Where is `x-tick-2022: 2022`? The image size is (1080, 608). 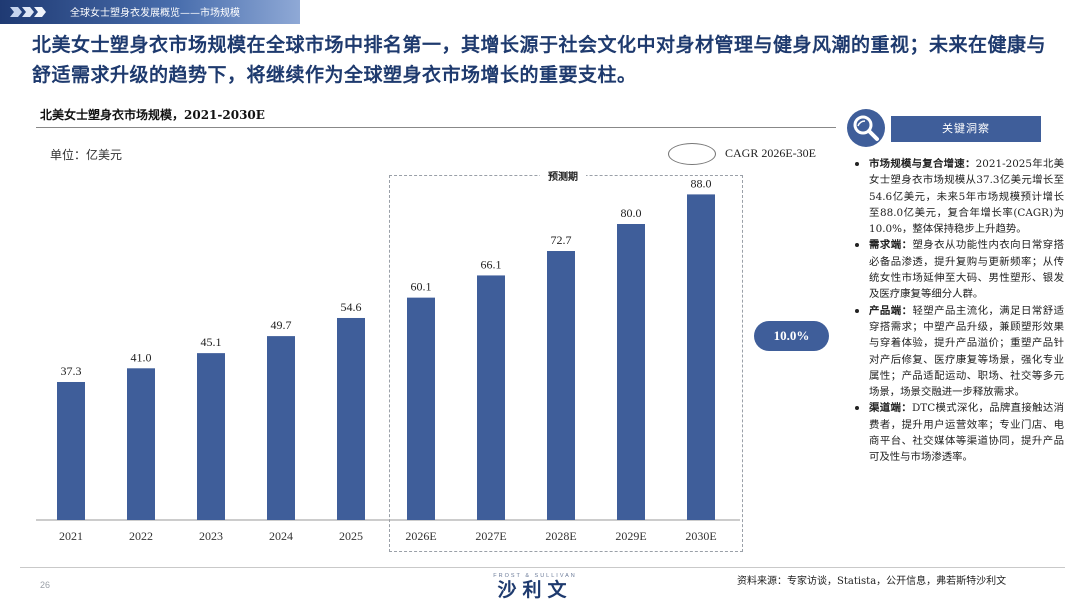 x-tick-2022: 2022 is located at coordinates (141, 536).